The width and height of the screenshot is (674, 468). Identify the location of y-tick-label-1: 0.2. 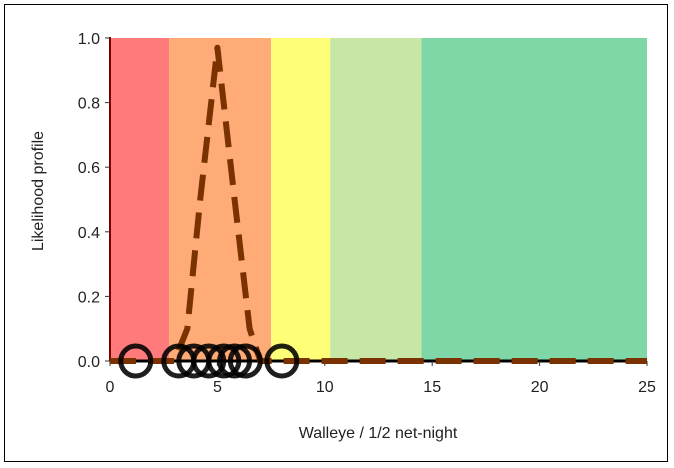
(89, 297).